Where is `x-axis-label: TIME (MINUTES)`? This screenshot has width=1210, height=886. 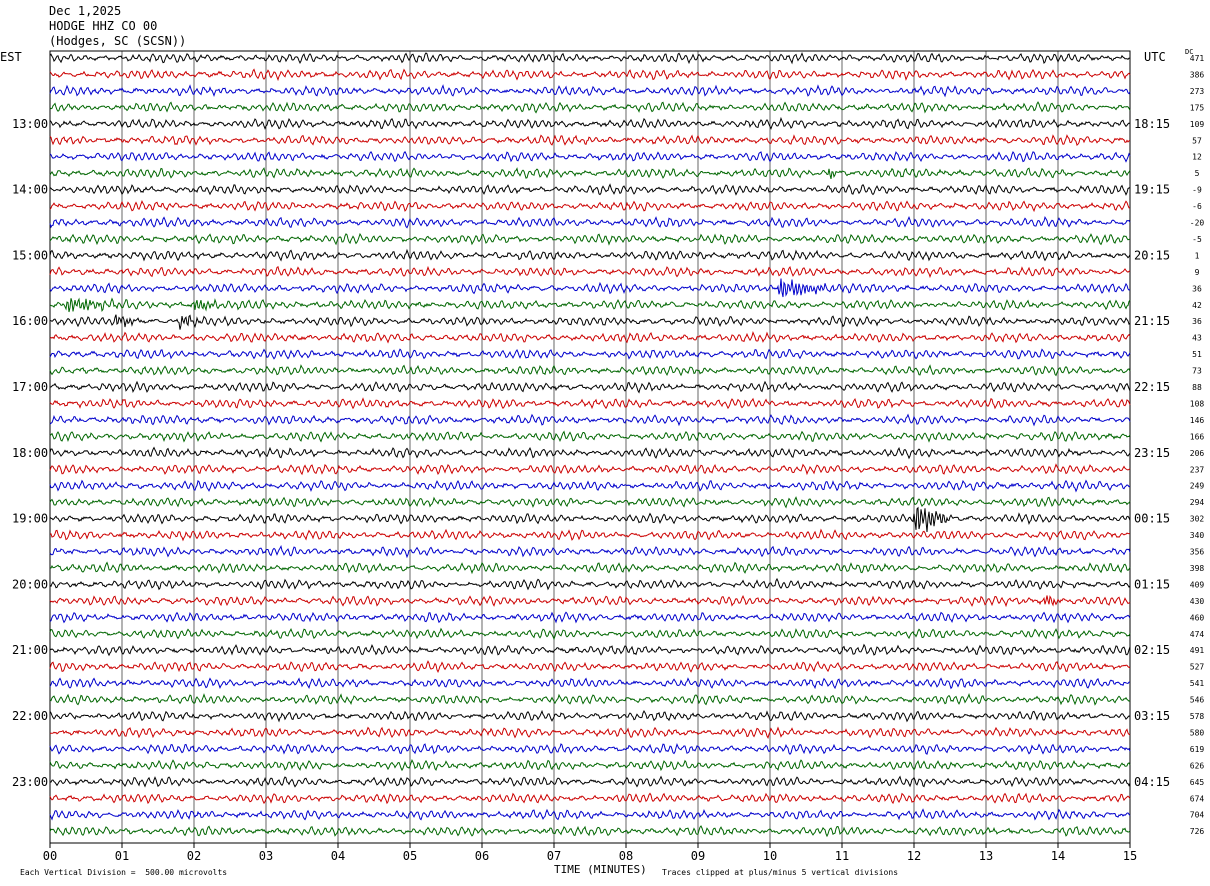 x-axis-label: TIME (MINUTES) is located at coordinates (600, 869).